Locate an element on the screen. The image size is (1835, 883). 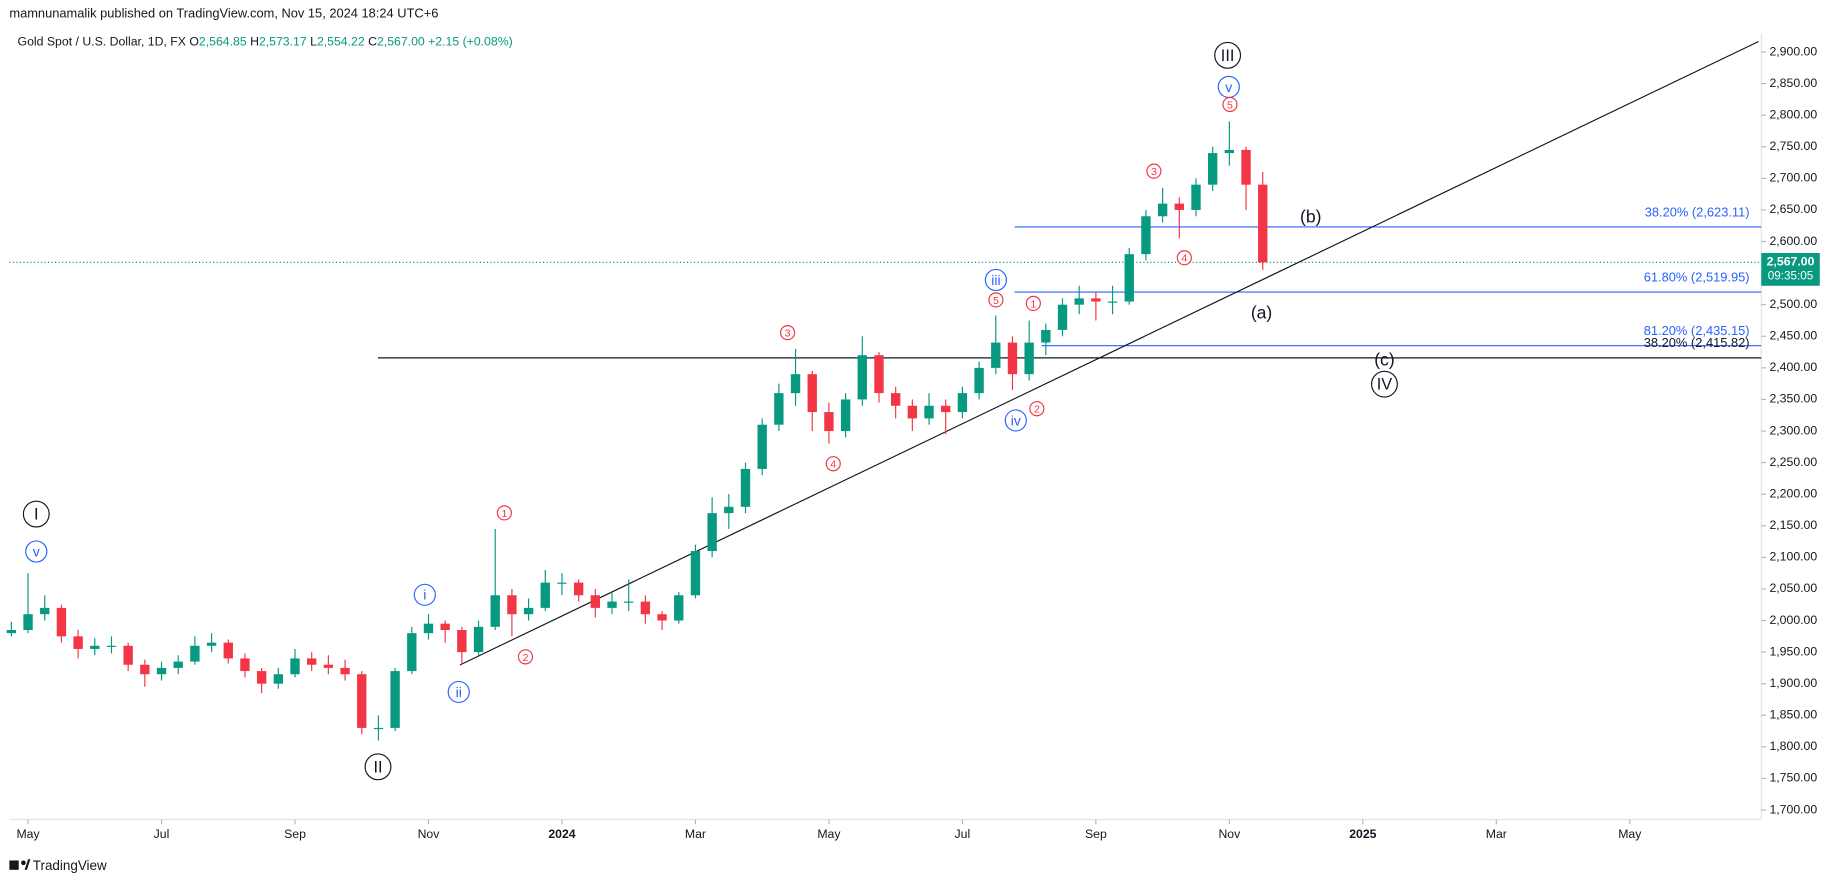
y-tick-label: 2,700.00 is located at coordinates (1793, 178).